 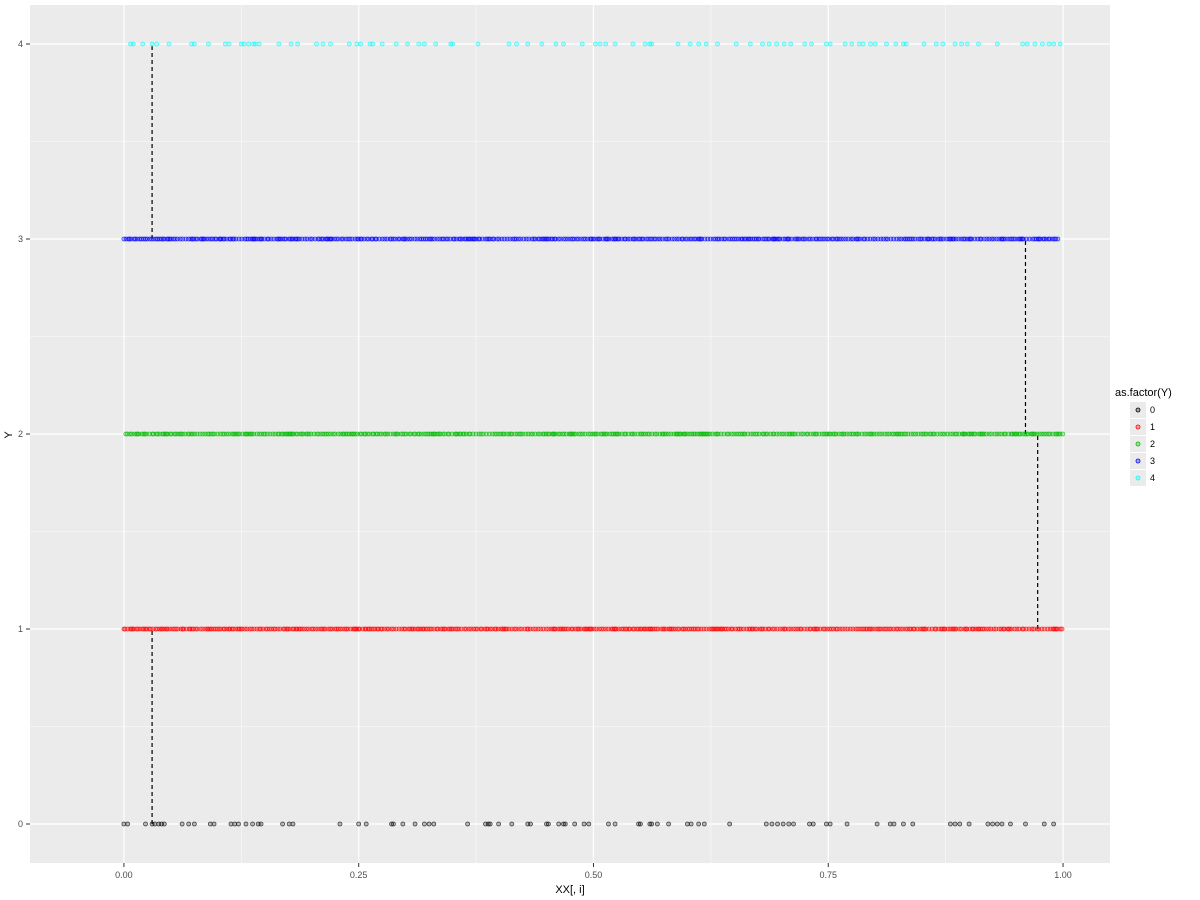 What do you see at coordinates (1143, 393) in the screenshot?
I see `legend-title: as.factor(Y)` at bounding box center [1143, 393].